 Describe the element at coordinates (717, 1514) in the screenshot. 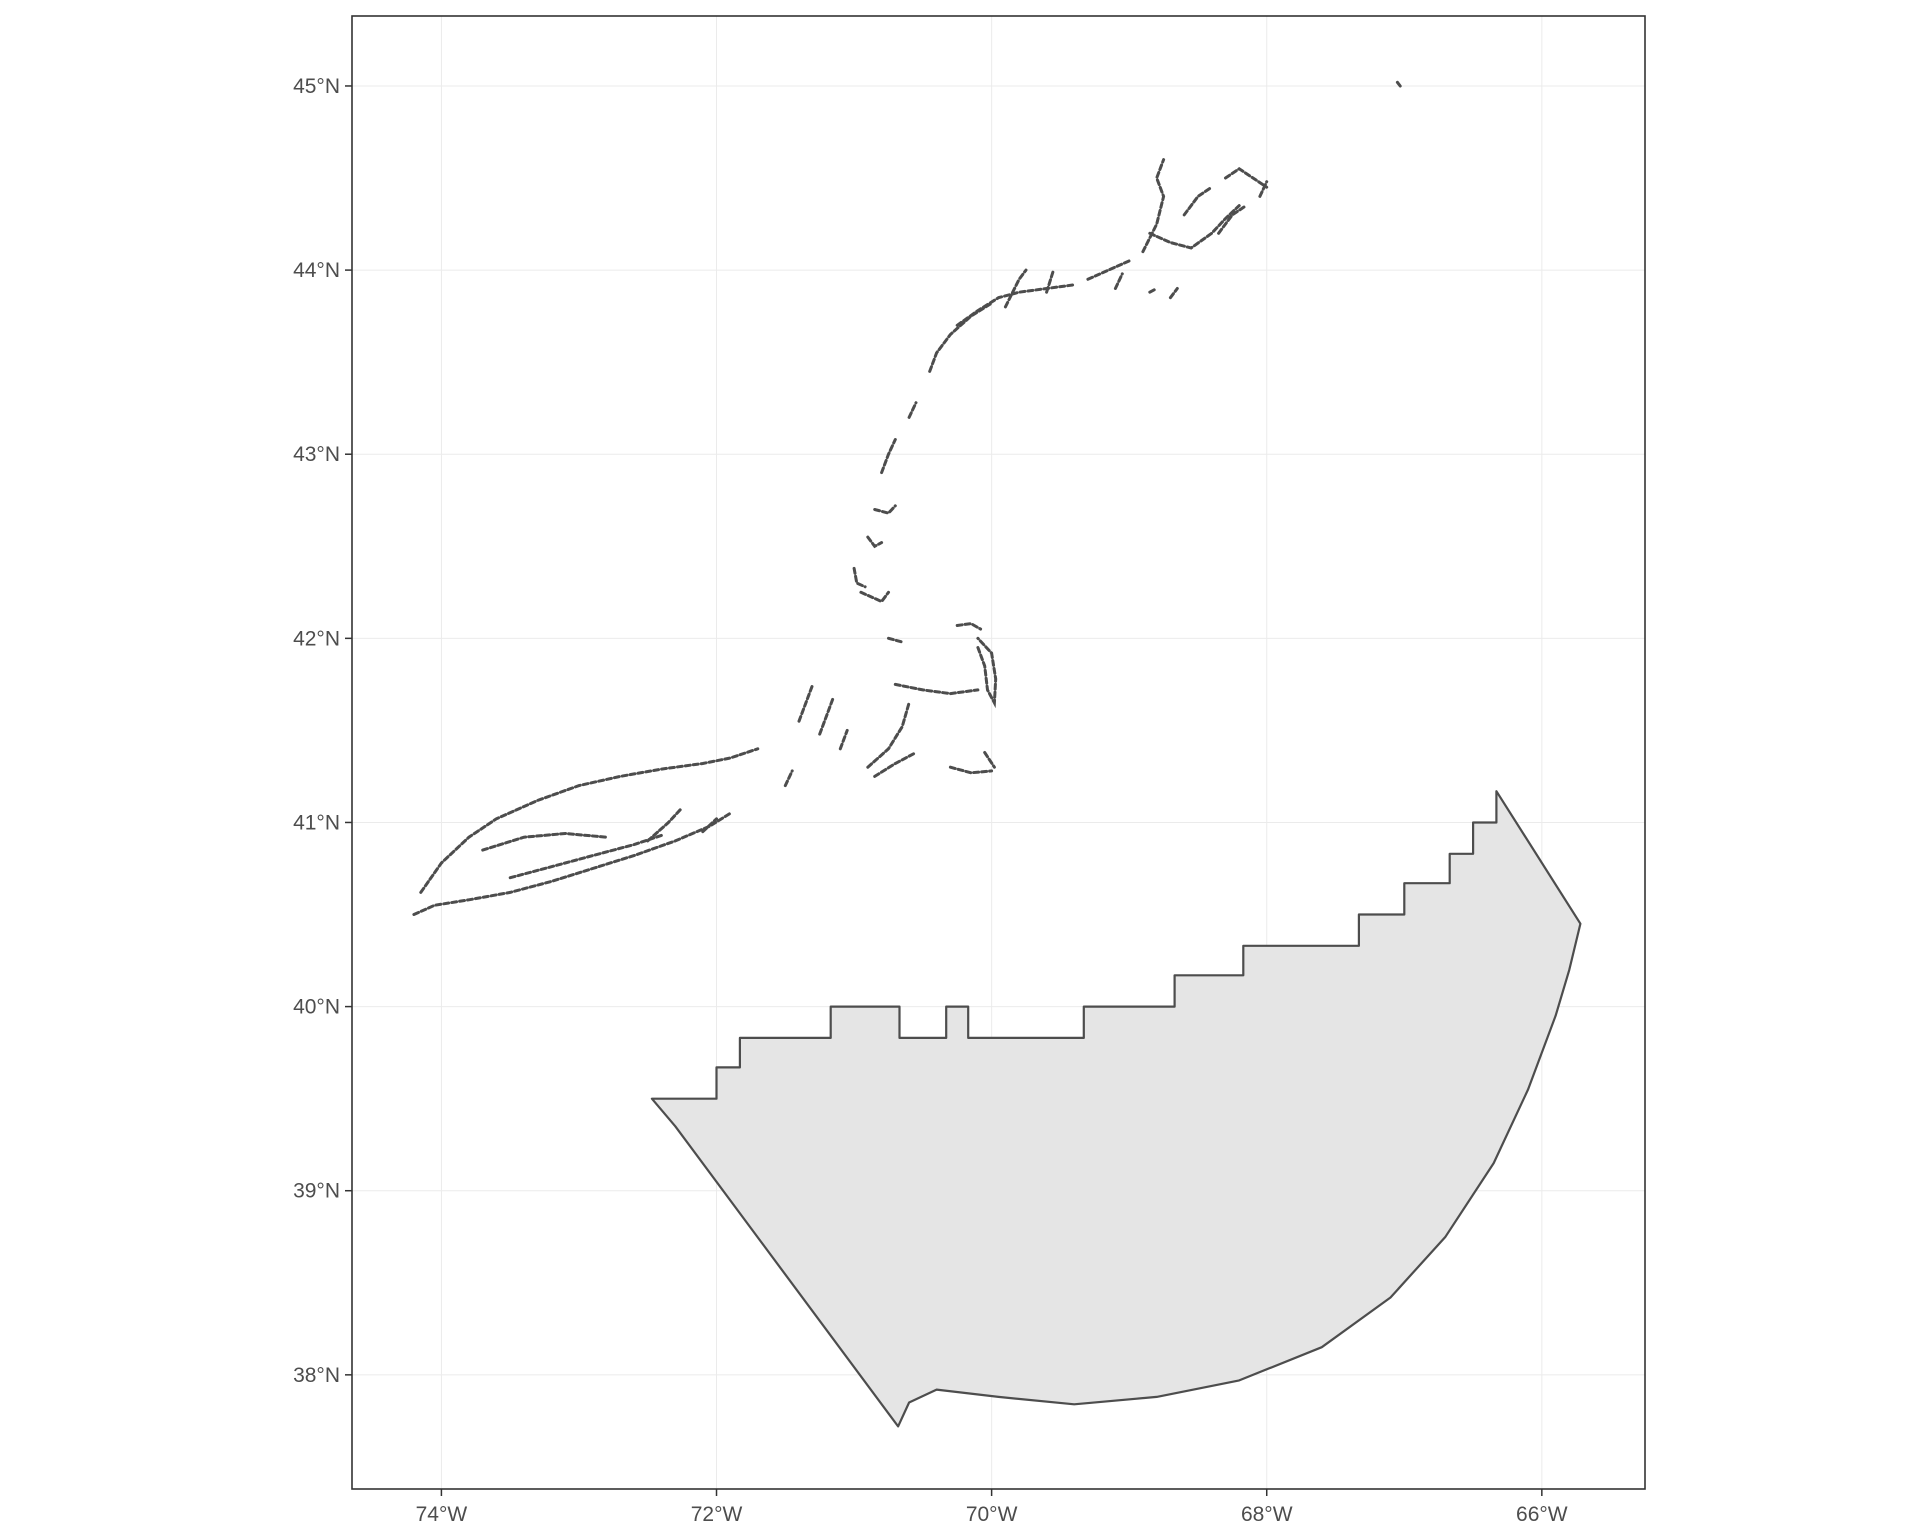

I see `x-tick-label: 72°W` at that location.